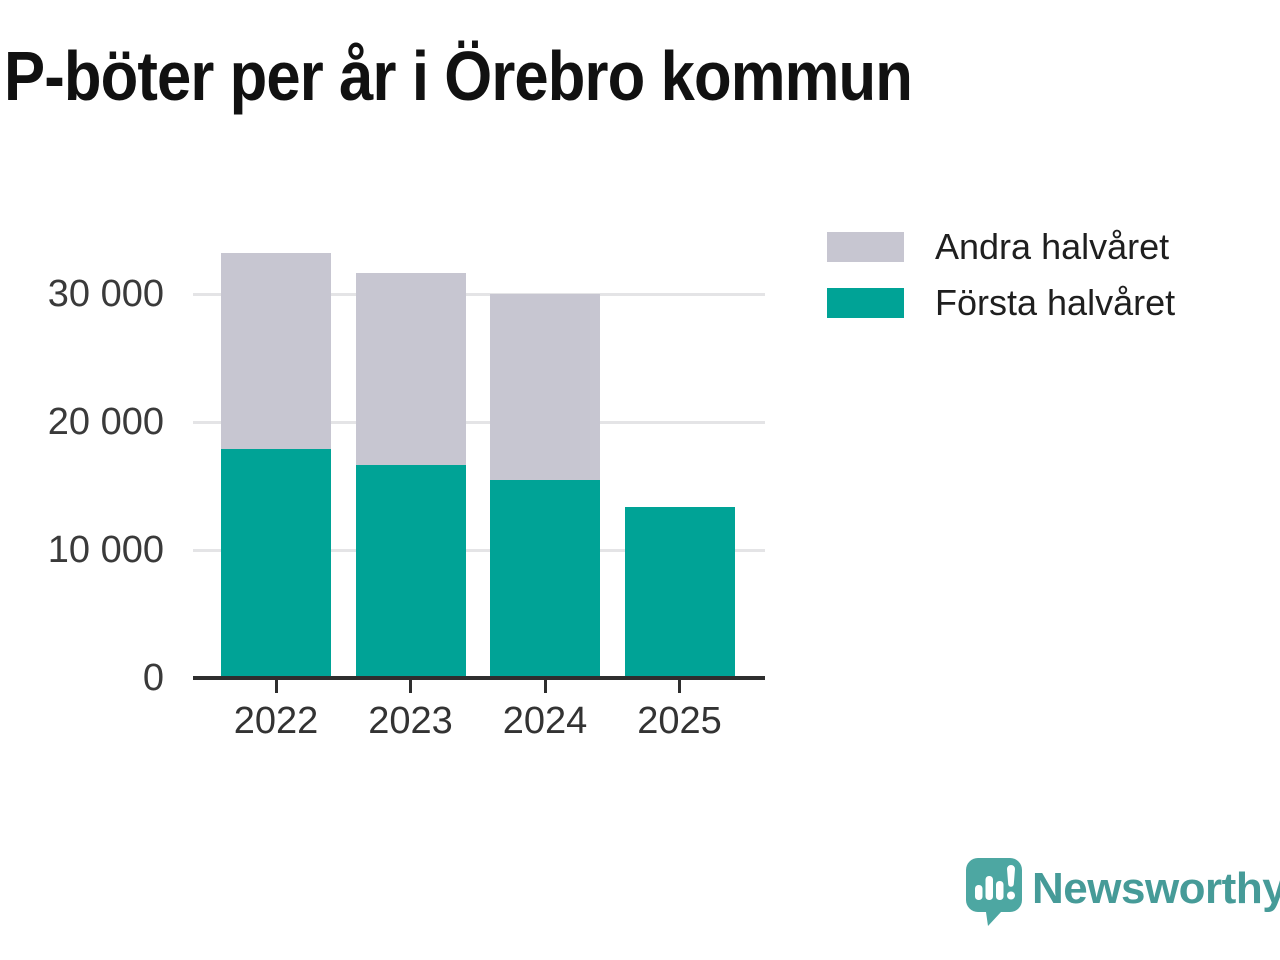  Describe the element at coordinates (410, 571) in the screenshot. I see `bar-segment-2023-första-halvåret` at that location.